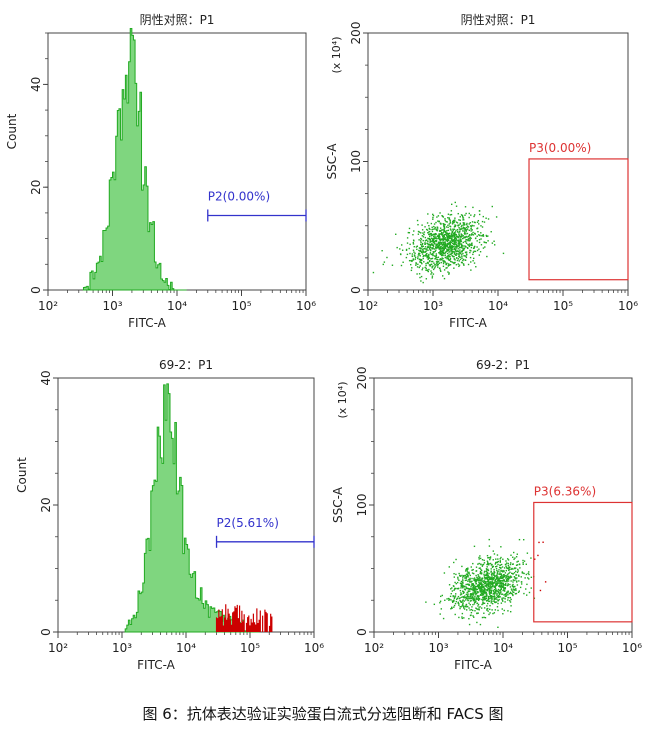 This screenshot has width=646, height=741. What do you see at coordinates (156, 665) in the screenshot?
I see `x-axis-label: FITC-A` at bounding box center [156, 665].